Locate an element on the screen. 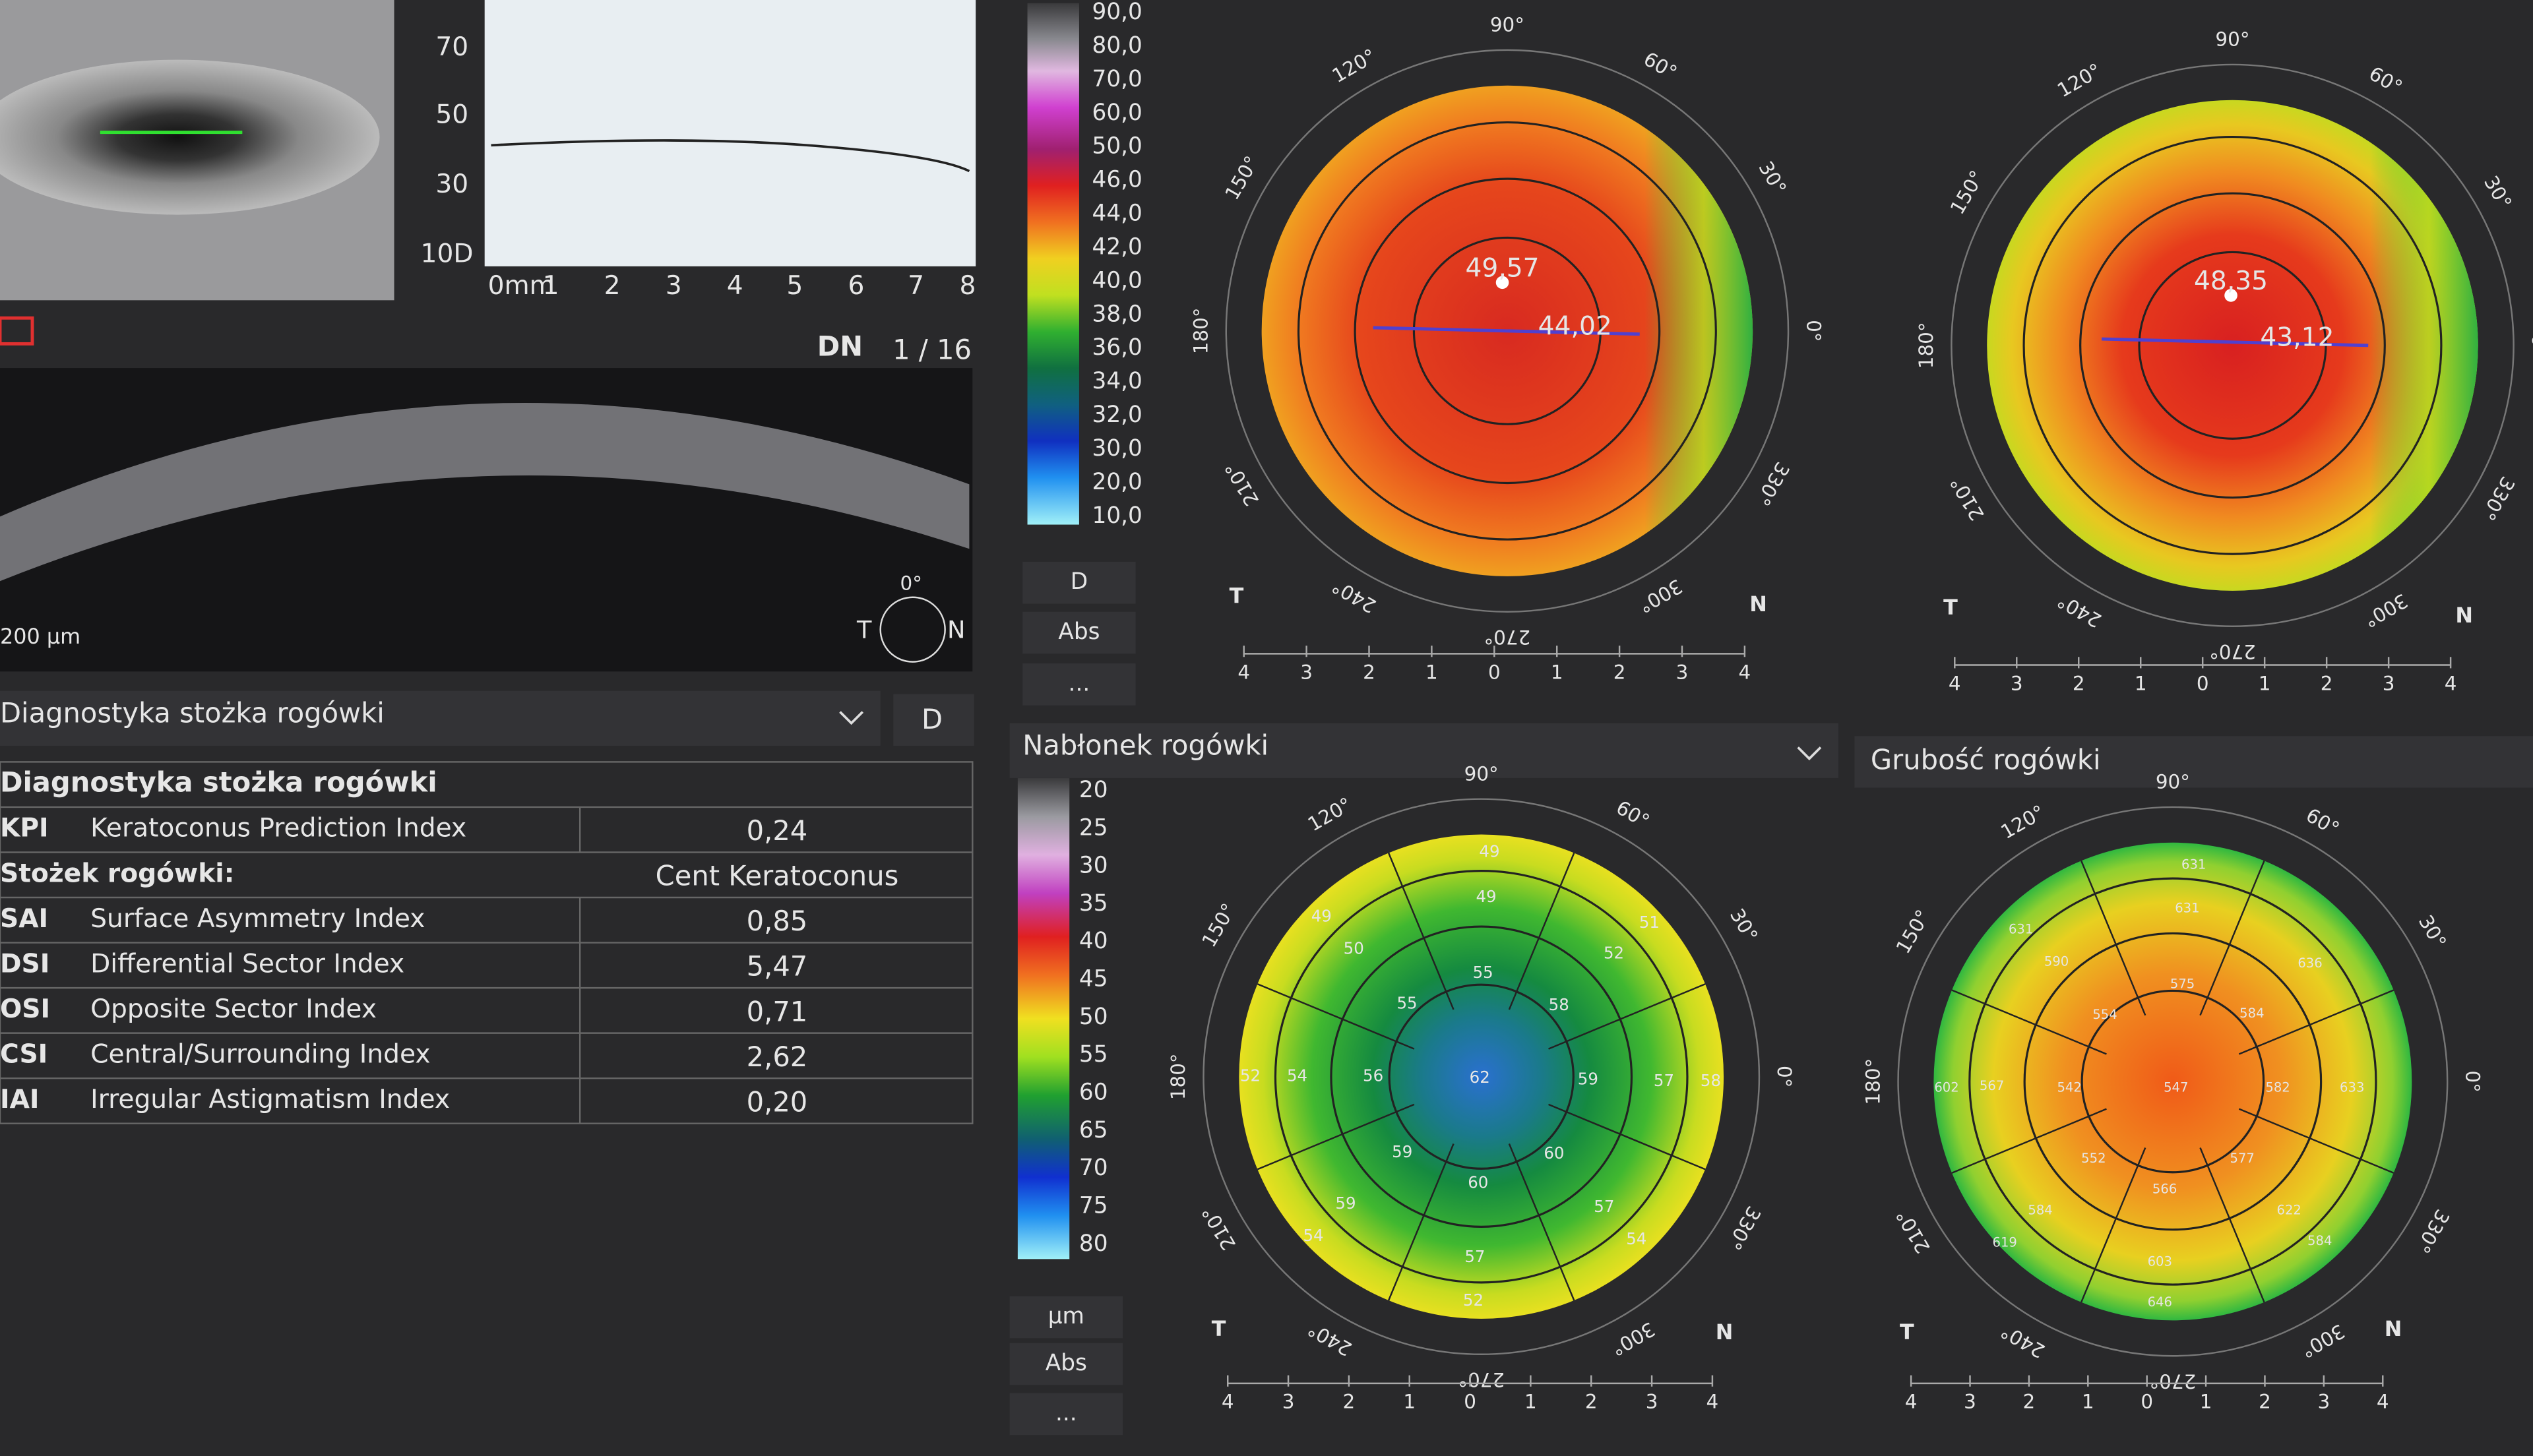 The width and height of the screenshot is (2533, 1456). angle-label: 330° is located at coordinates (1772, 484).